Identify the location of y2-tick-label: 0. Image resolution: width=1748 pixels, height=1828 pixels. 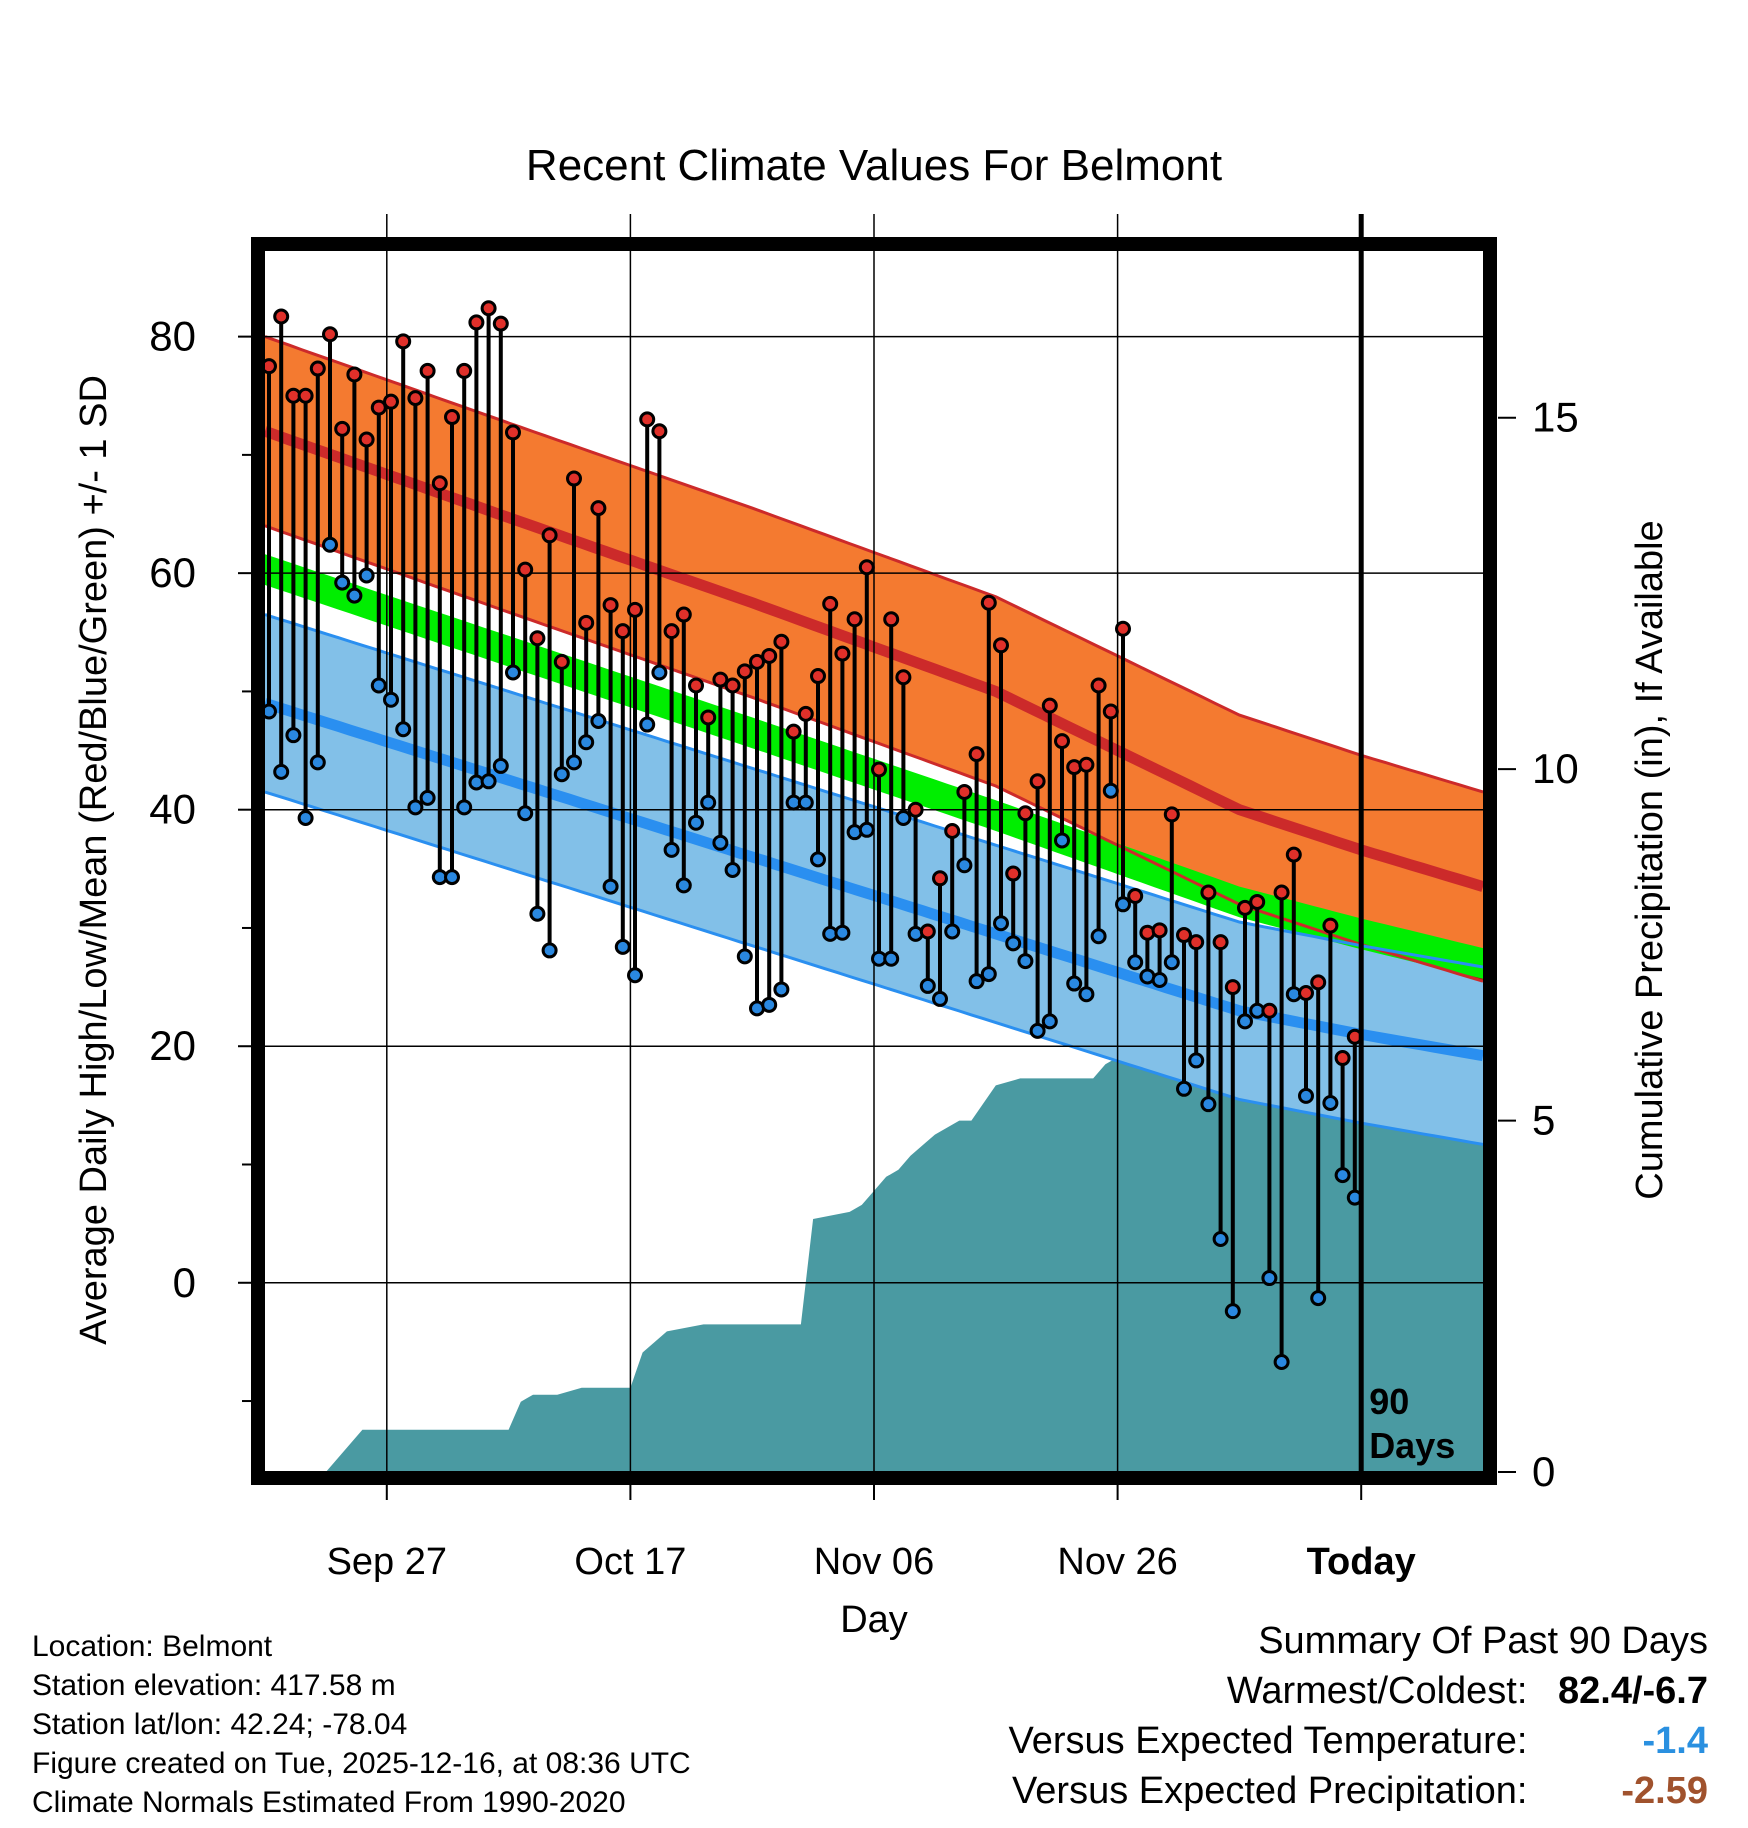
(1543, 1471).